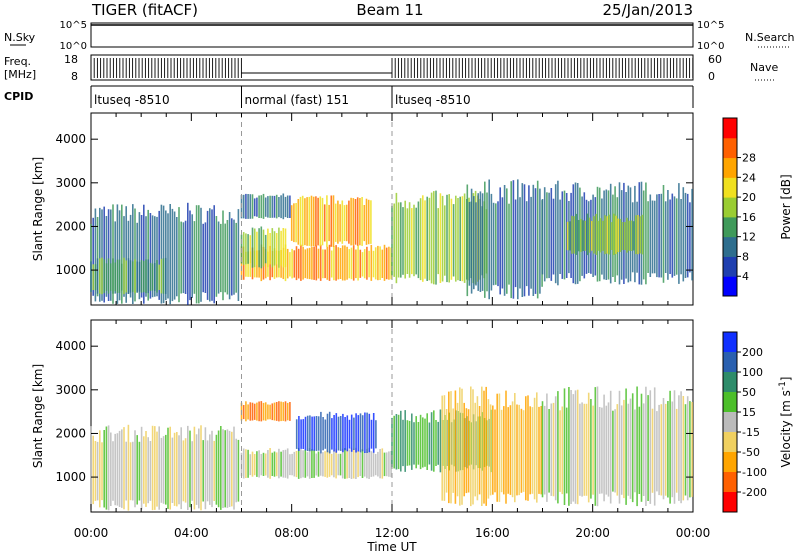 The height and width of the screenshot is (554, 800). Describe the element at coordinates (389, 10) in the screenshot. I see `beam-label: Beam 11` at that location.